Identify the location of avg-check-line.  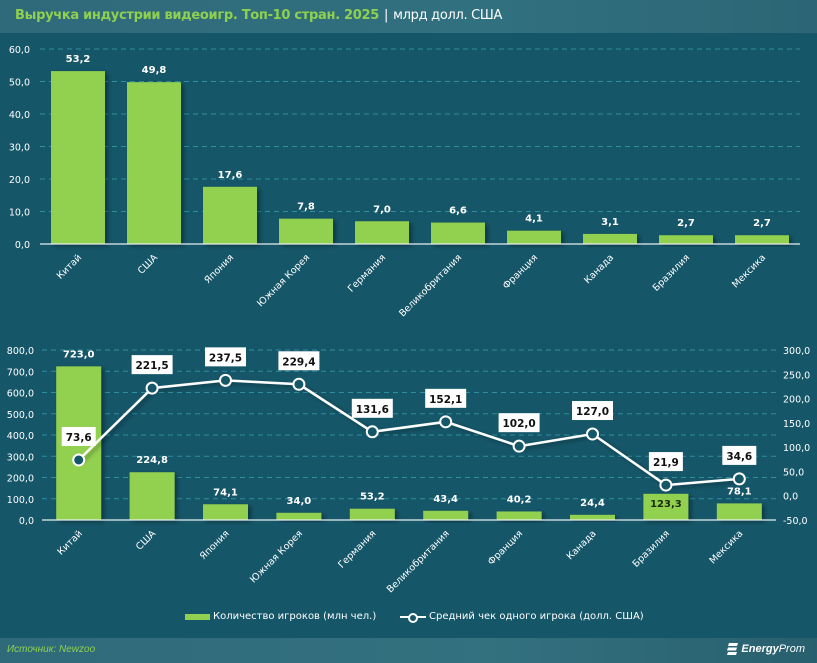
(408, 433).